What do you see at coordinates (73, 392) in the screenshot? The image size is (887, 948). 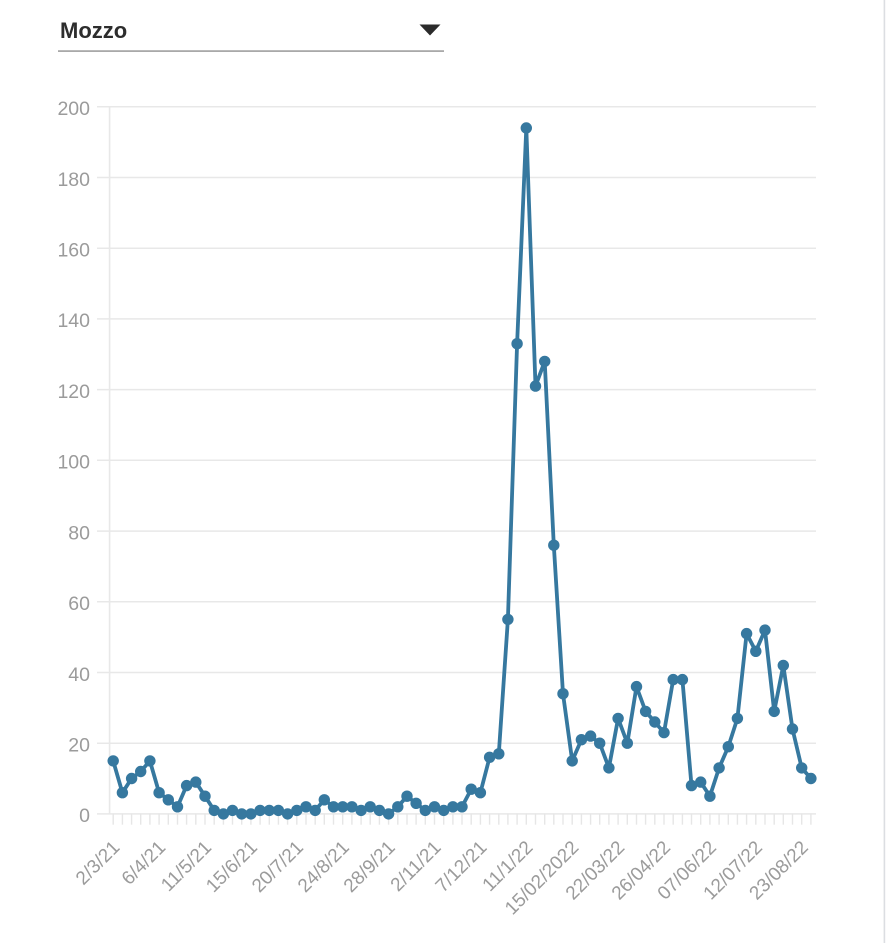 I see `svg-text: 120` at bounding box center [73, 392].